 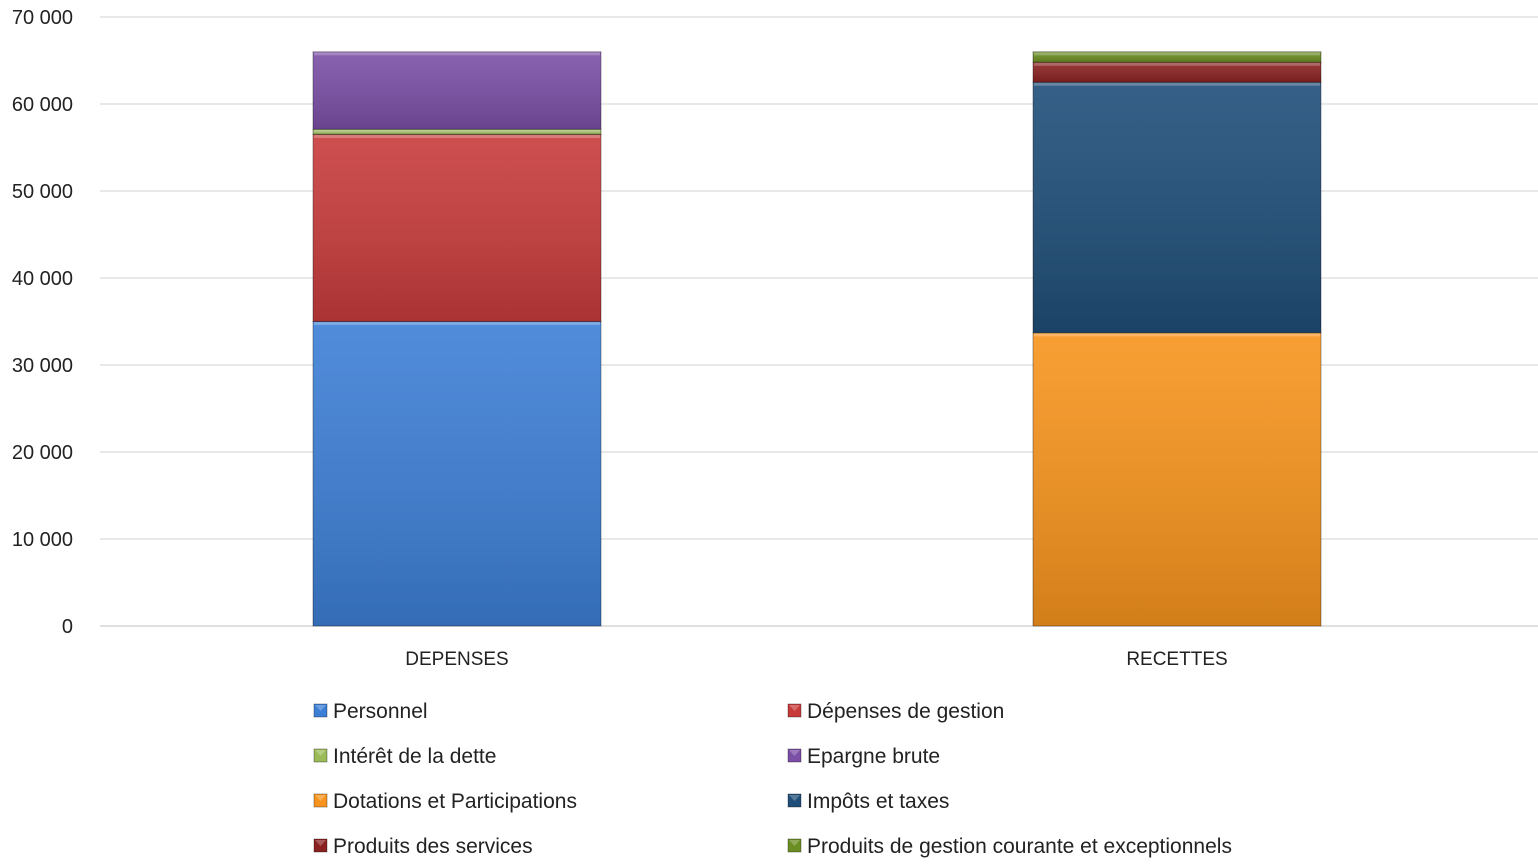 I want to click on legend-item-impots-et-taxes: Impôts et taxes, so click(x=868, y=801).